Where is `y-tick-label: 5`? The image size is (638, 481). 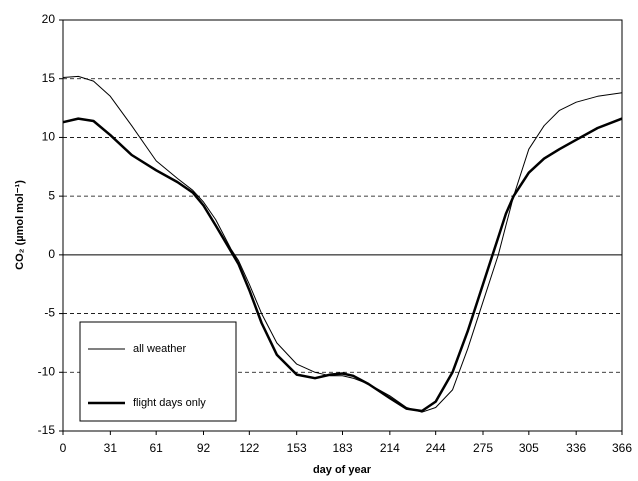
y-tick-label: 5 is located at coordinates (51, 195).